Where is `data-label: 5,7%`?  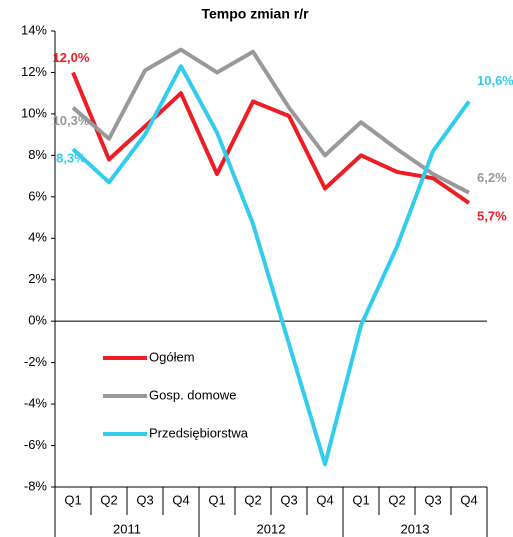 data-label: 5,7% is located at coordinates (492, 215).